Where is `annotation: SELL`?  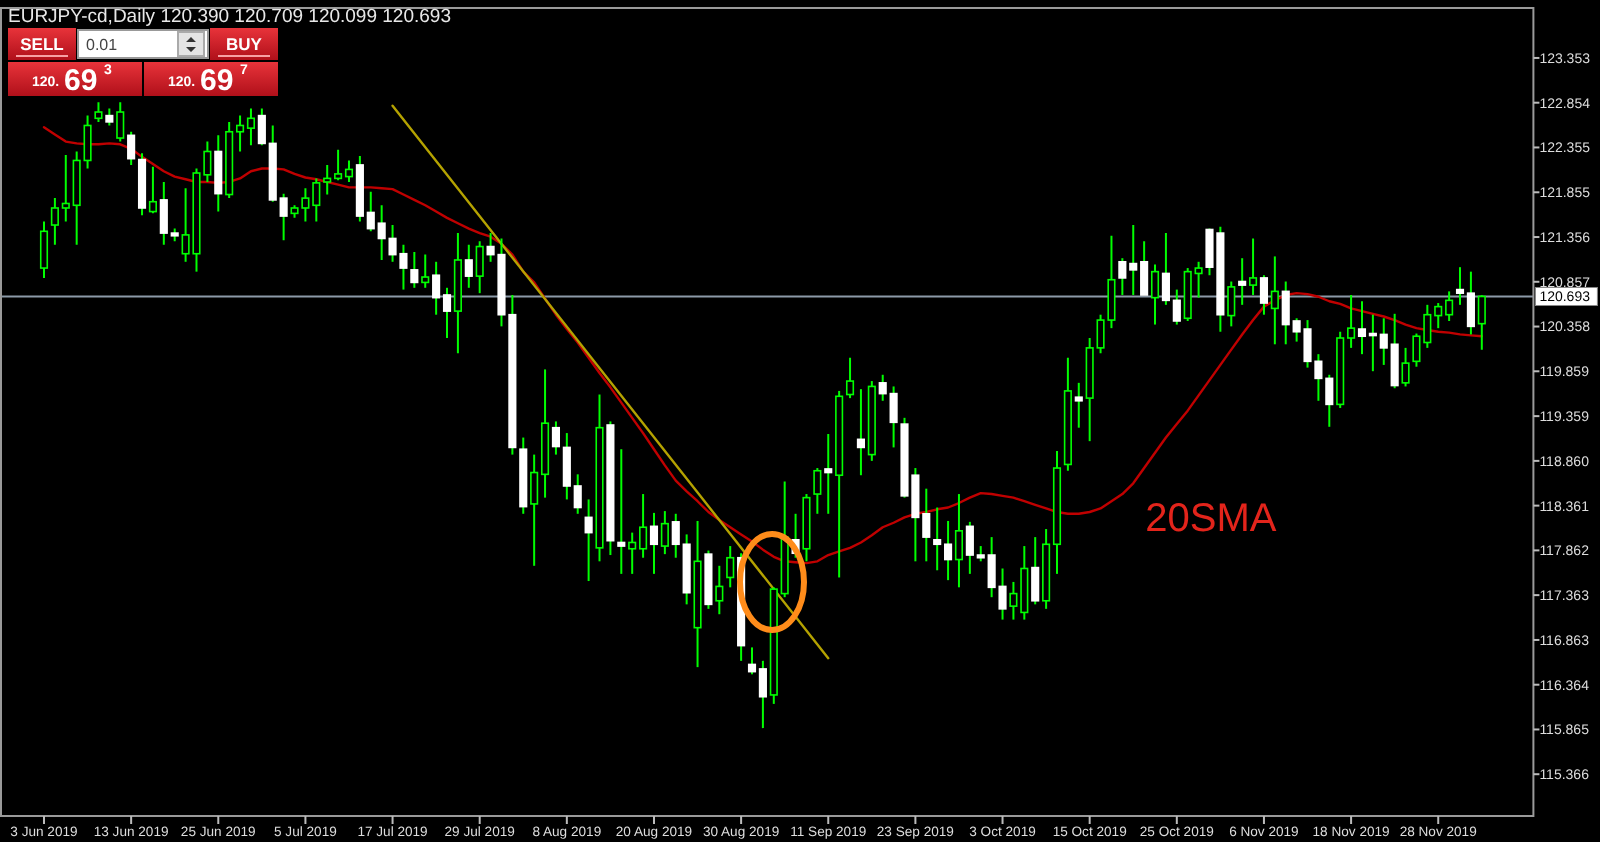 annotation: SELL is located at coordinates (42, 44).